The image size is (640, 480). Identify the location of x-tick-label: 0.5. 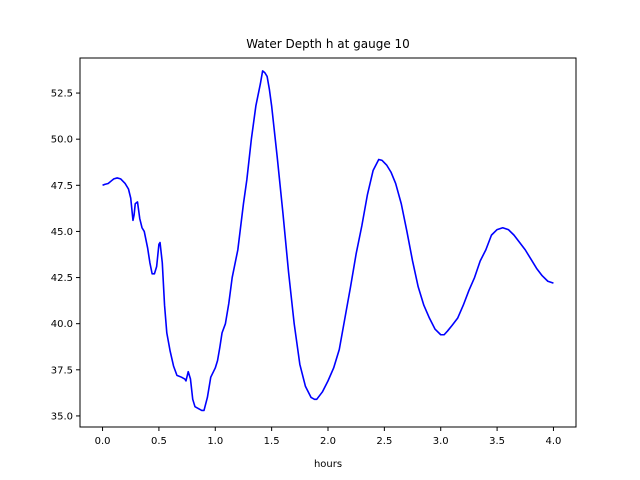
(159, 441).